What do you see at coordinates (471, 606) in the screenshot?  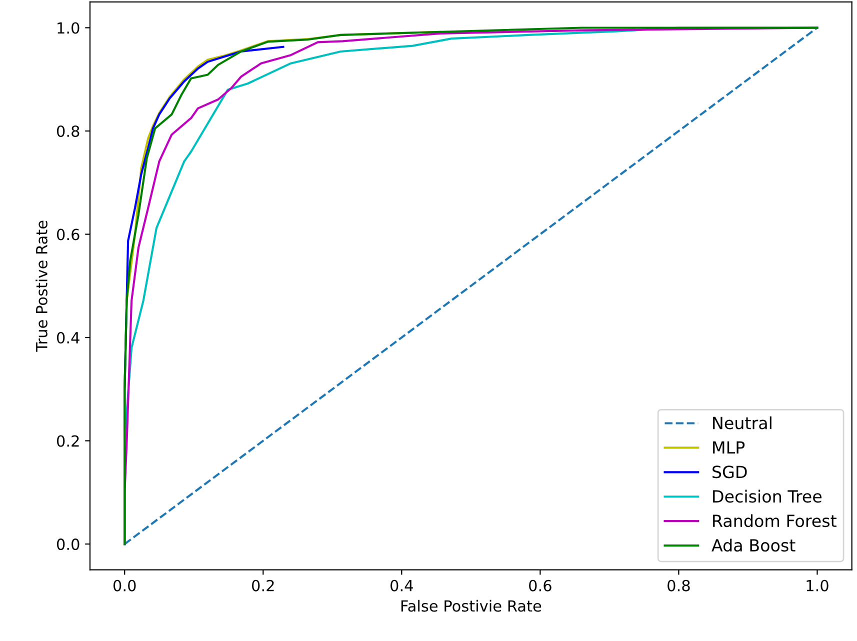 I see `x-axis-title: False Postivie Rate` at bounding box center [471, 606].